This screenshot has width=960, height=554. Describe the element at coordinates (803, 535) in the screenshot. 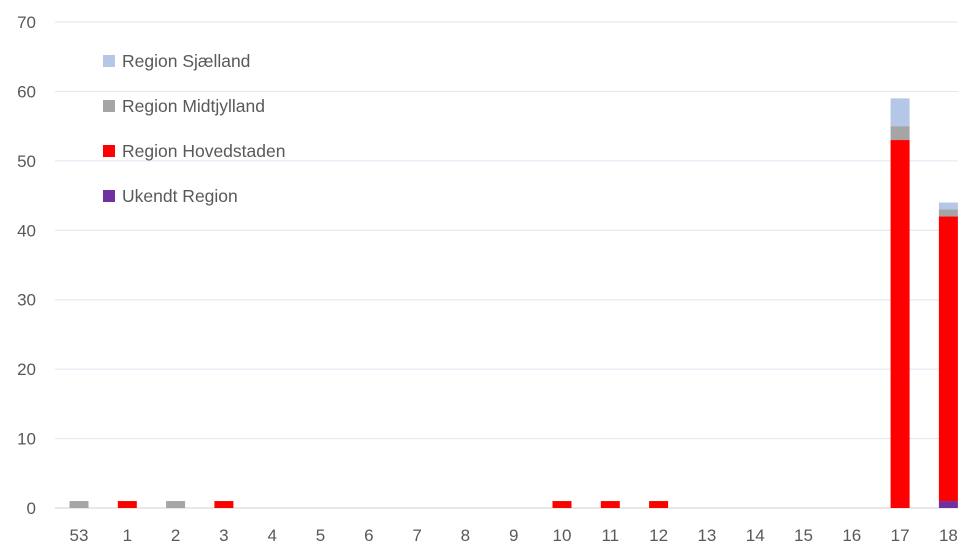

I see `x-tick-label: 15` at that location.